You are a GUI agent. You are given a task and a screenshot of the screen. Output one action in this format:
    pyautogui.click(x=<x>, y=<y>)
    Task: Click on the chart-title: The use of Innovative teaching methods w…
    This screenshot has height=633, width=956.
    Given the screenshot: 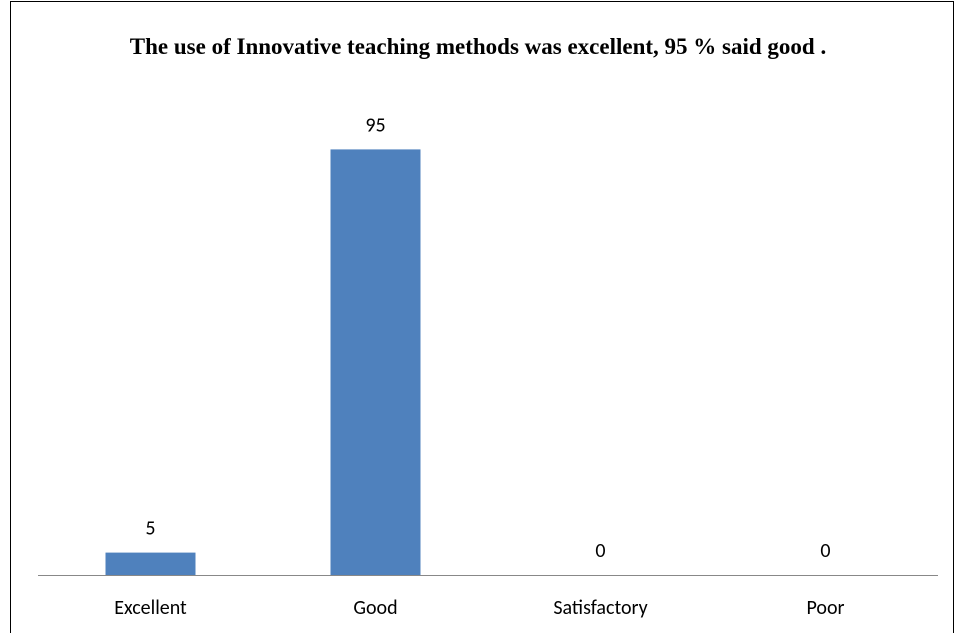 What is the action you would take?
    pyautogui.click(x=478, y=46)
    